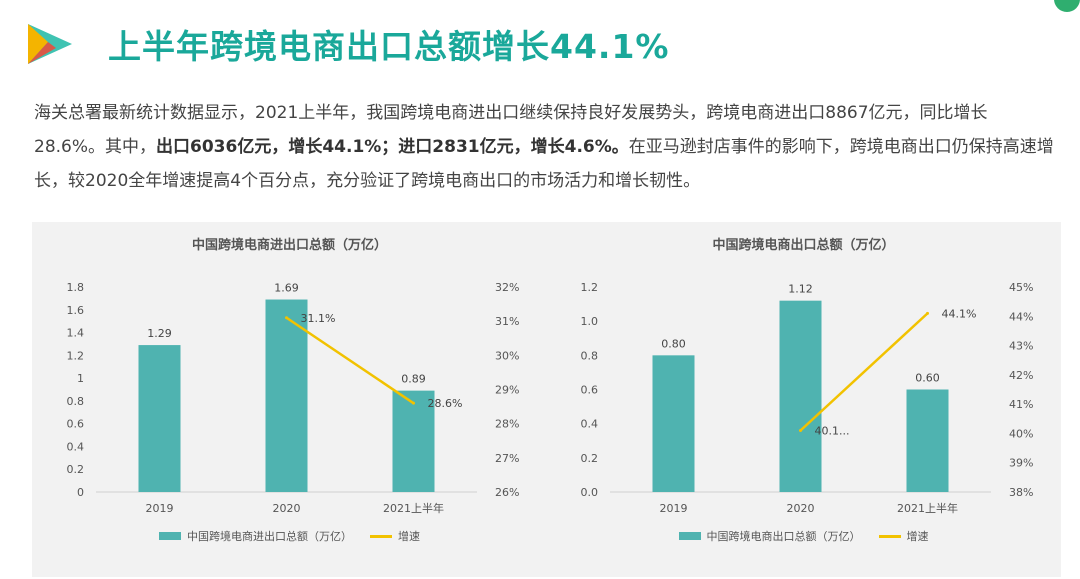  Describe the element at coordinates (1021, 375) in the screenshot. I see `y2-tick-label: 42%` at that location.